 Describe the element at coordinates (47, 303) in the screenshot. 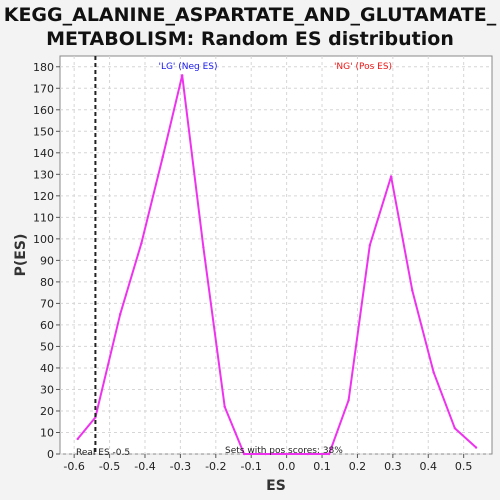

I see `y-tick-label: 70` at that location.